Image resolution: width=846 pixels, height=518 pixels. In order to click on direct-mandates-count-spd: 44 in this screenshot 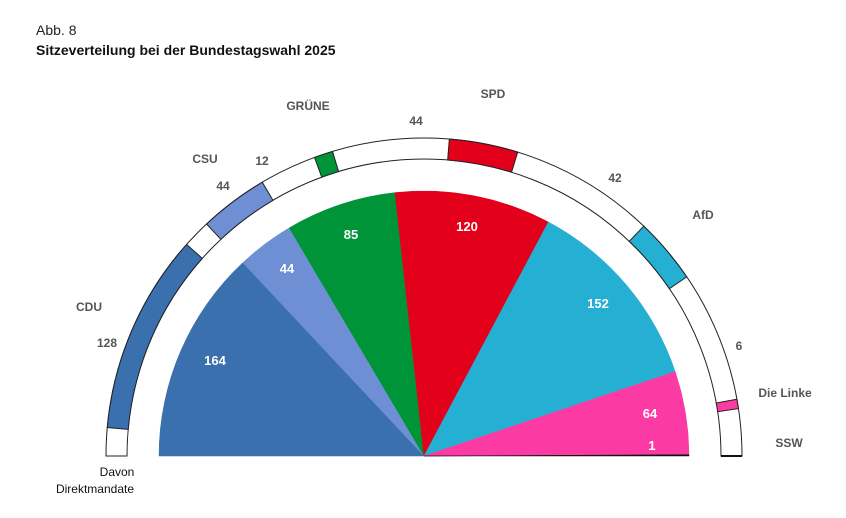, I will do `click(416, 121)`.